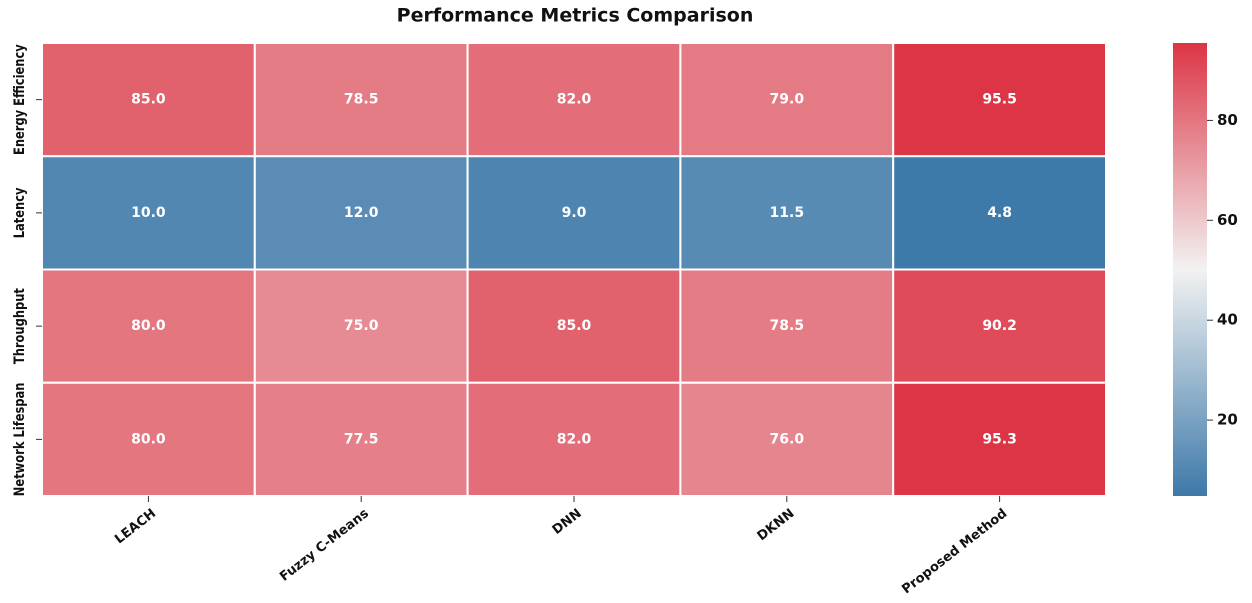  Describe the element at coordinates (361, 213) in the screenshot. I see `cell-label: 12.0` at that location.